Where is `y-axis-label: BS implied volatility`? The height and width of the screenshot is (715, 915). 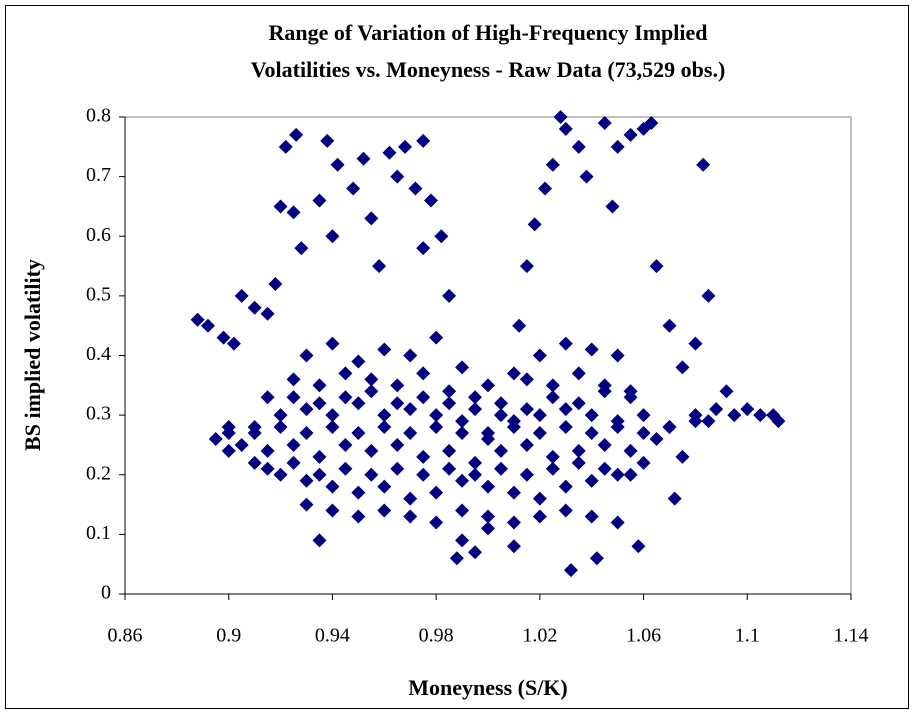
y-axis-label: BS implied volatility is located at coordinates (32, 355).